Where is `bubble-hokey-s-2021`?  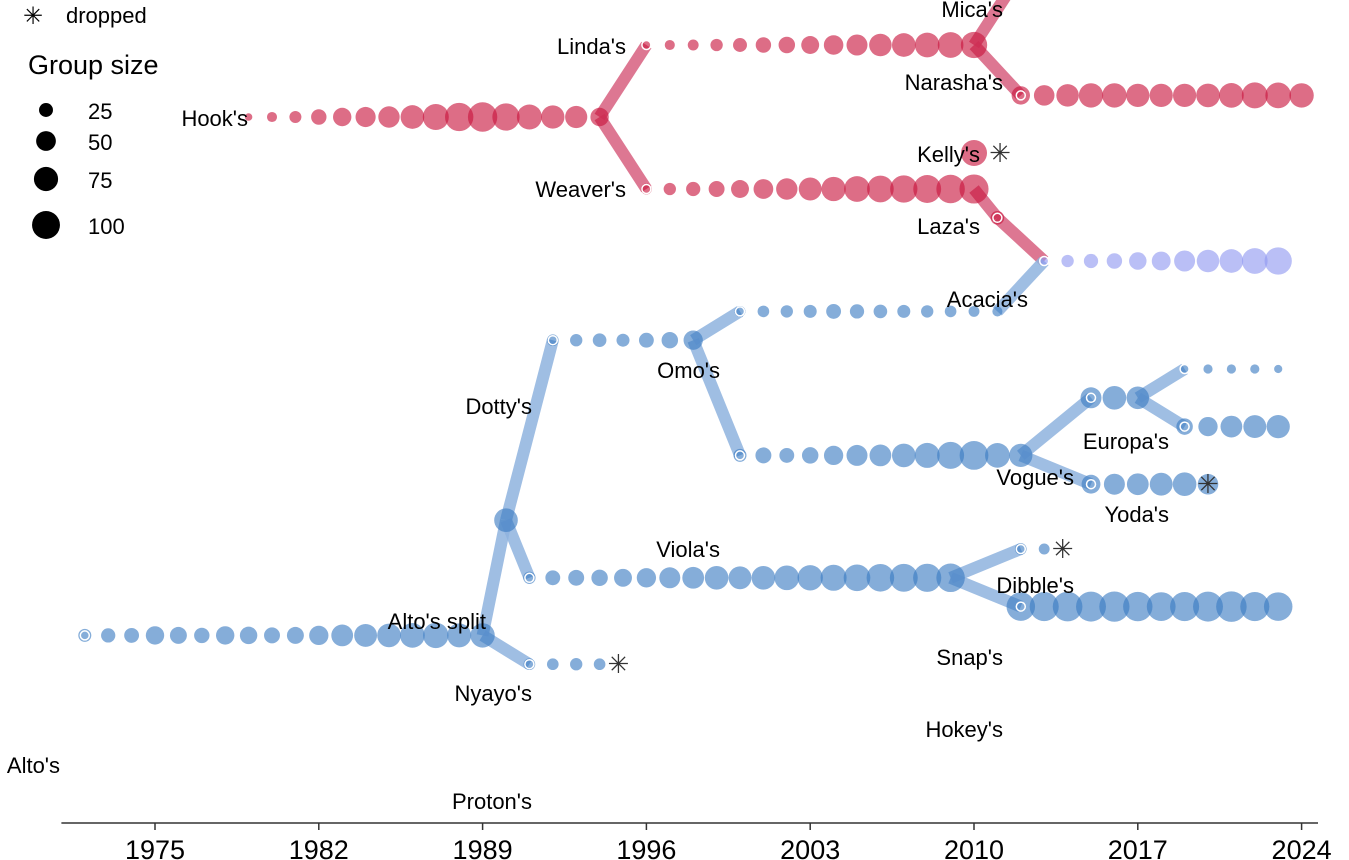 bubble-hokey-s-2021 is located at coordinates (1231, 606).